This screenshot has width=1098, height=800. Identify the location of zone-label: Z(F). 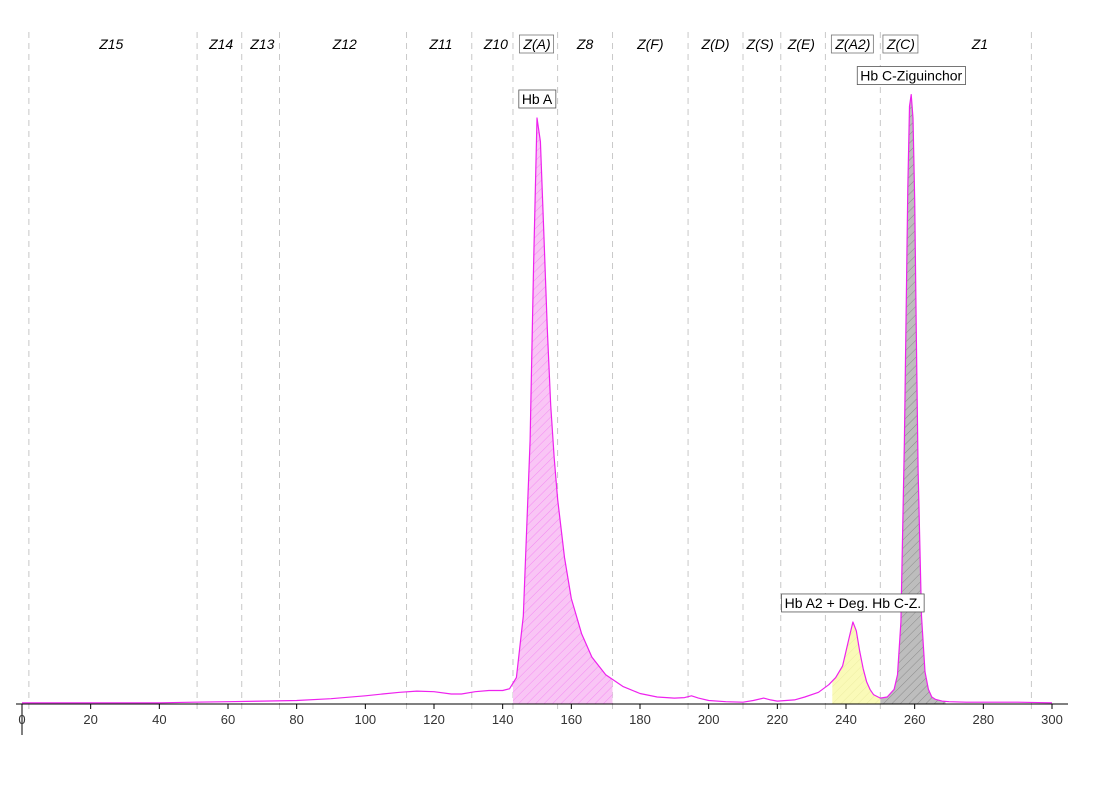
(649, 44).